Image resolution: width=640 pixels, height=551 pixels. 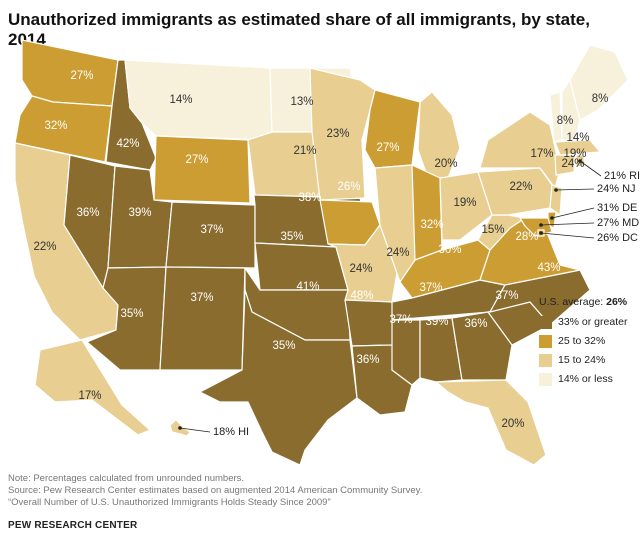 What do you see at coordinates (567, 235) in the screenshot?
I see `callout-line-dc` at bounding box center [567, 235].